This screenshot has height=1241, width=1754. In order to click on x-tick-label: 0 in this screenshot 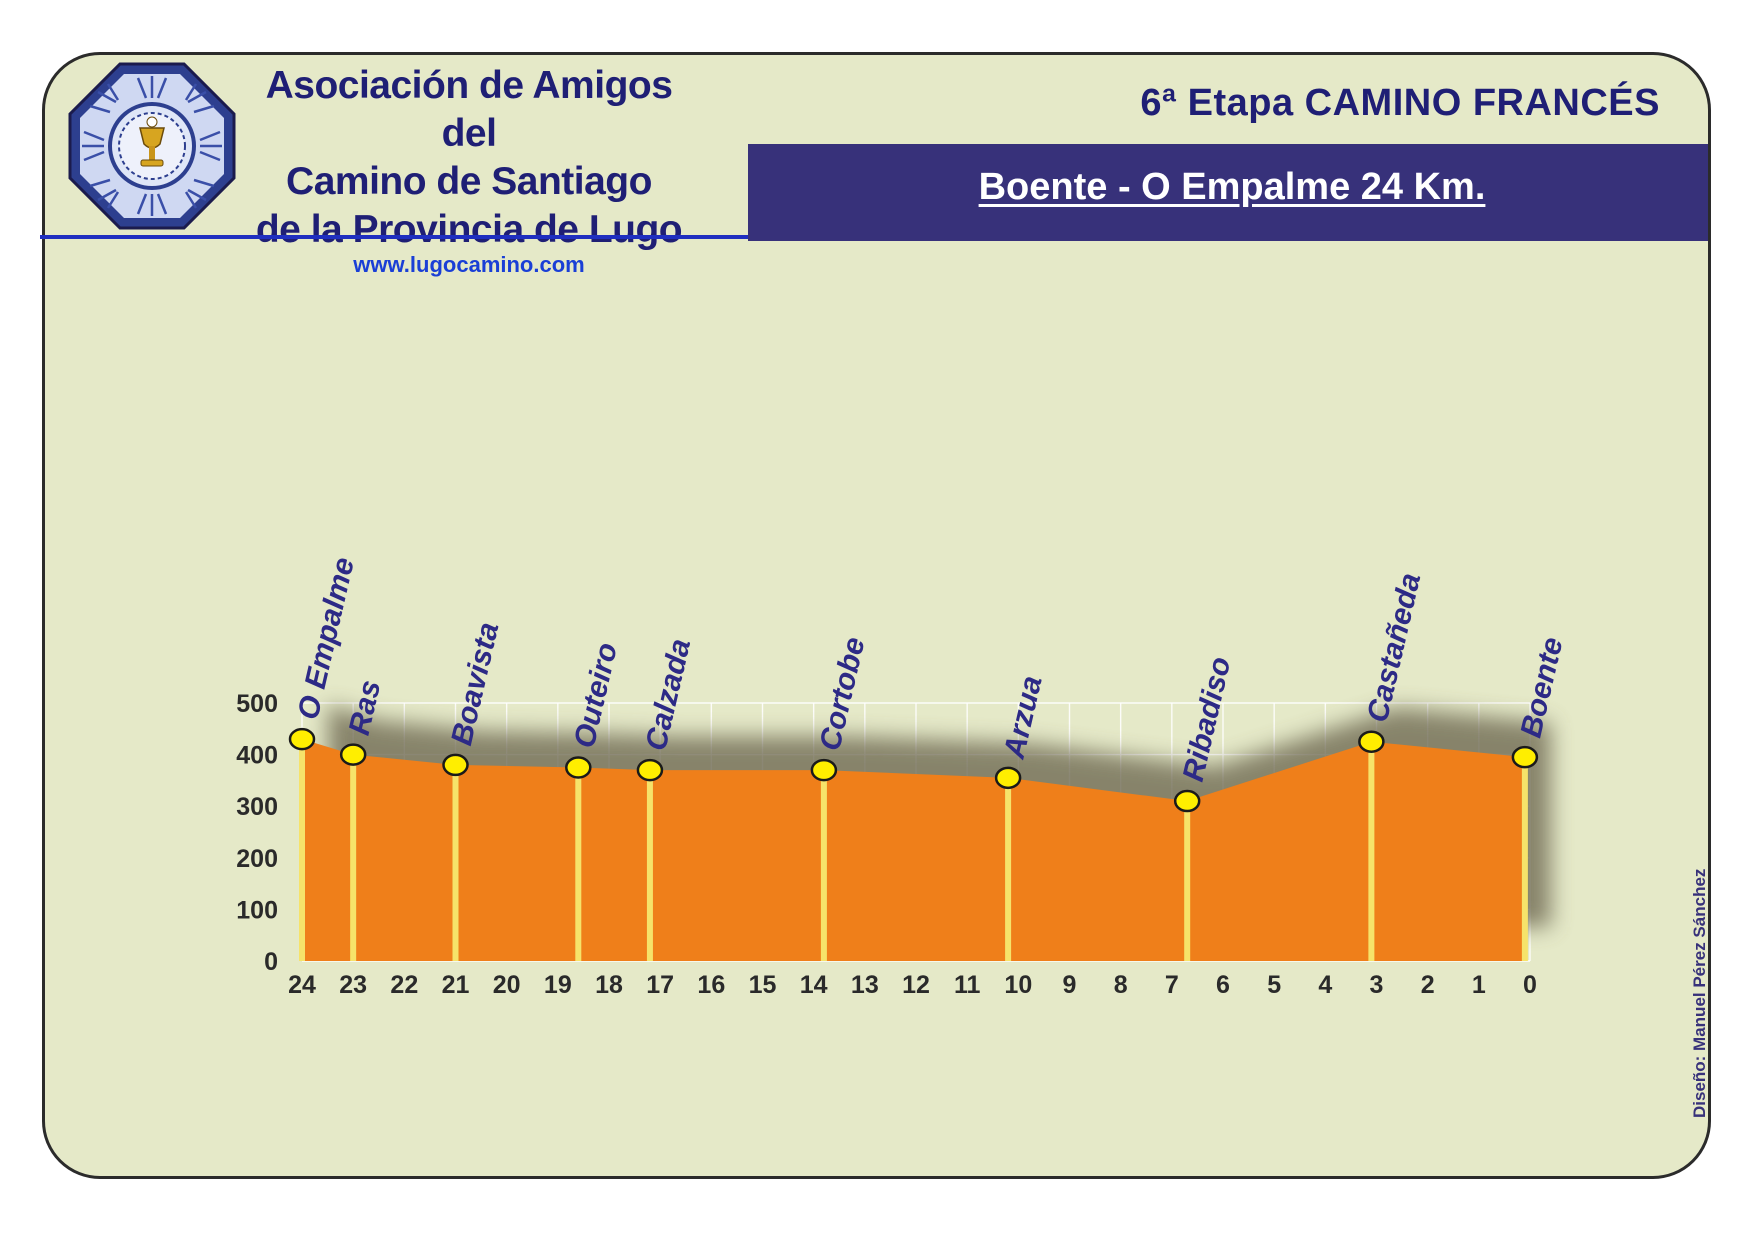, I will do `click(1530, 985)`.